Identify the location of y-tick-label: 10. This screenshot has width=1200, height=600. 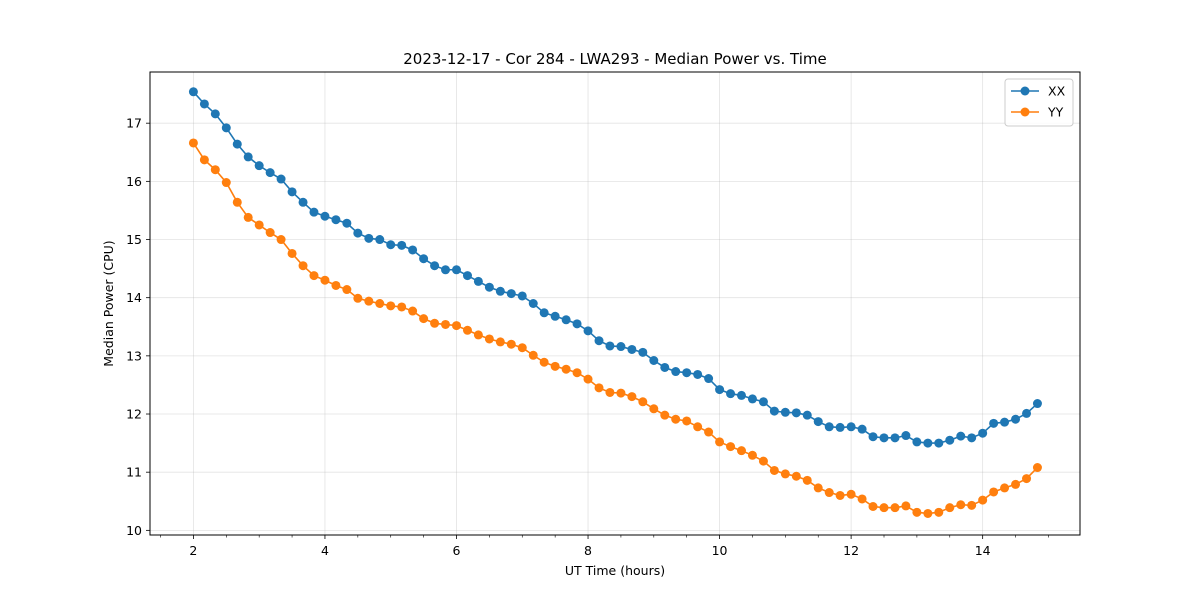
(134, 530).